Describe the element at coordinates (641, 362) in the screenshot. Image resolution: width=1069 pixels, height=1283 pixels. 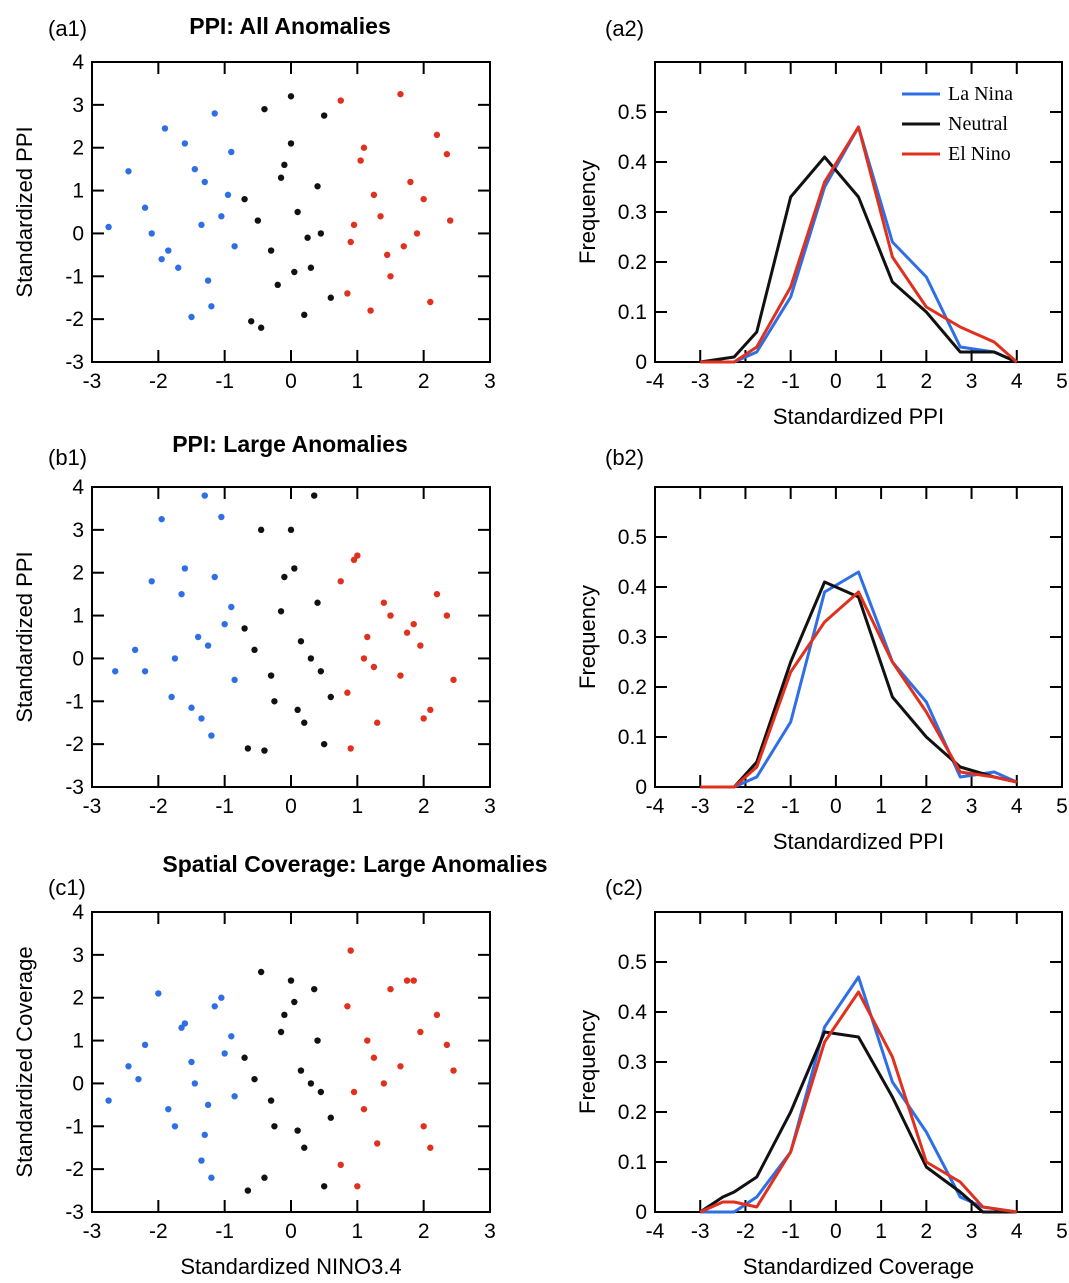
I see `y-tick-label: 0` at that location.